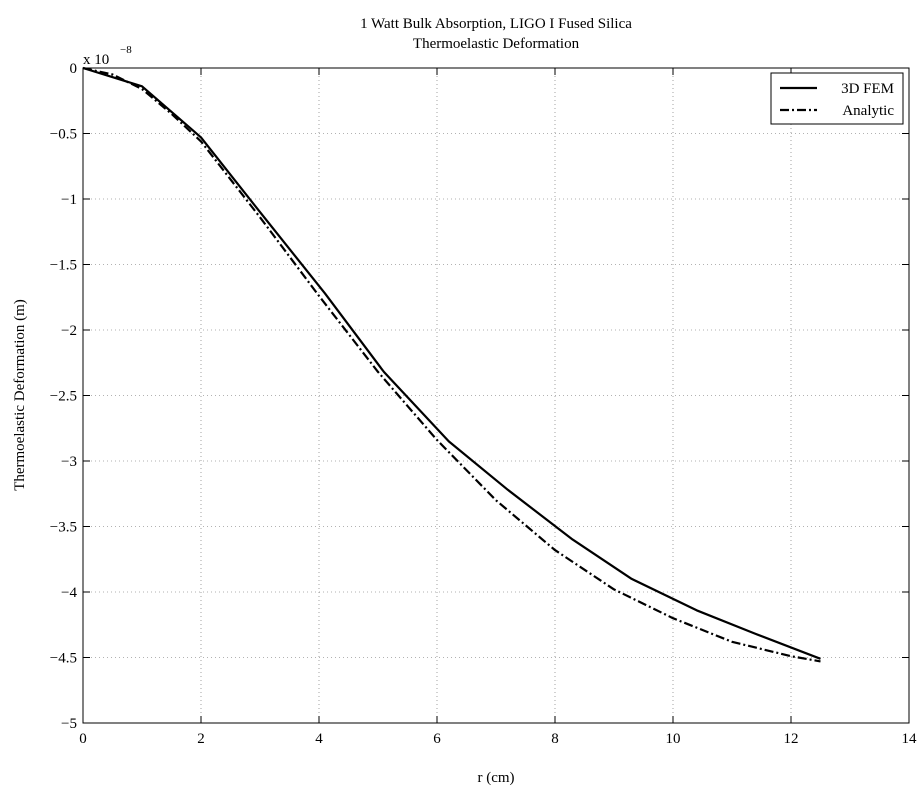 The height and width of the screenshot is (796, 923). I want to click on legend: 3D FEM Analytic, so click(837, 98).